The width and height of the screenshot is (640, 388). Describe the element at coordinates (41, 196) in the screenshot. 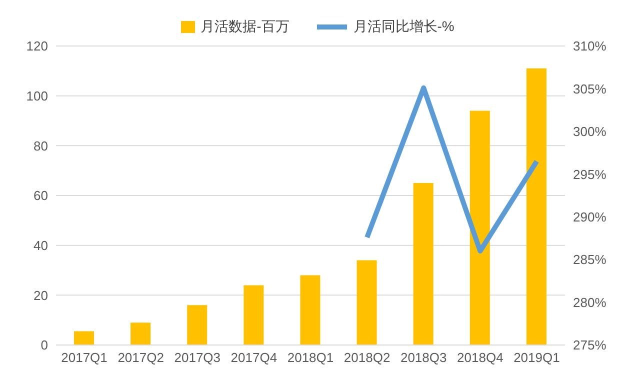

I see `y-tick-label: 60` at that location.